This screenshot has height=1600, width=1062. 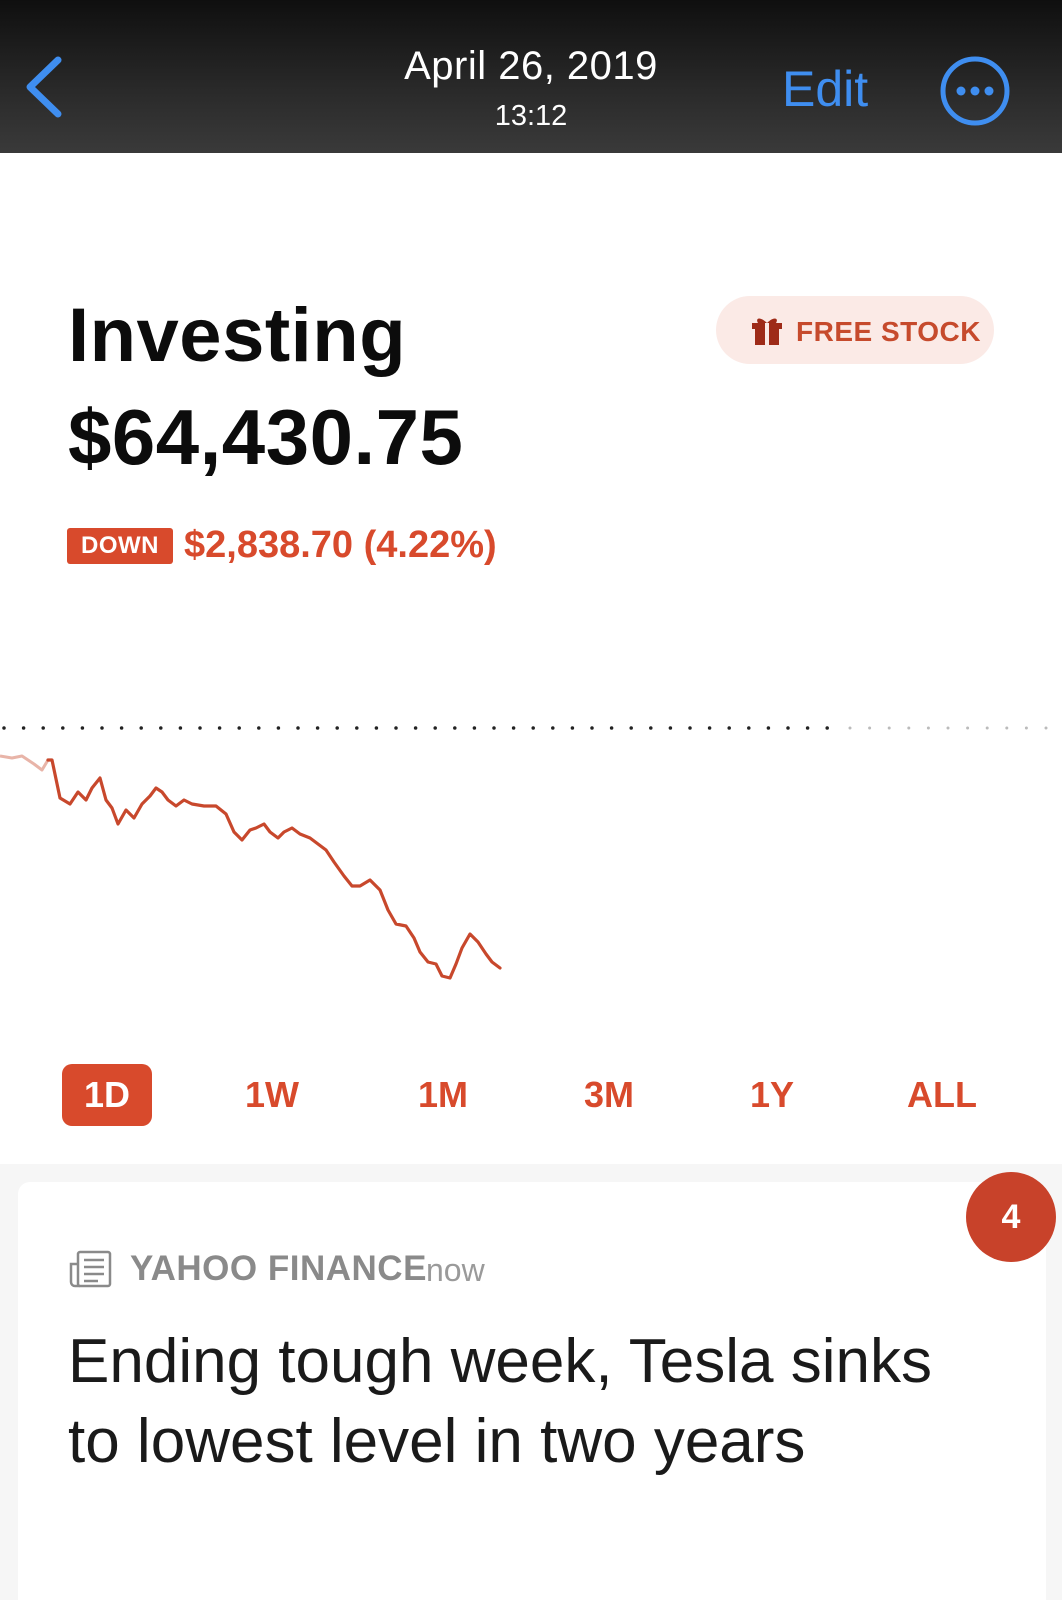 I want to click on free-stock-button: FREE STOCK, so click(x=855, y=330).